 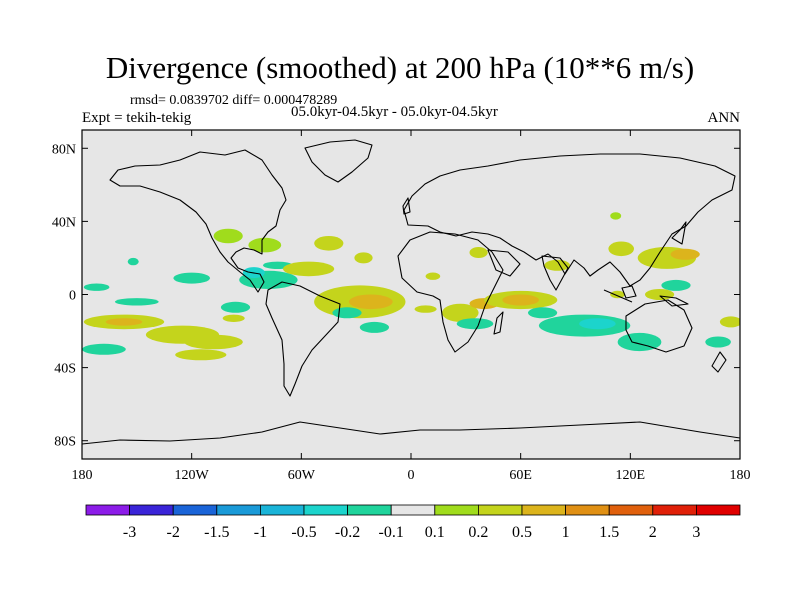 I want to click on coastline-eurasia, so click(x=569, y=220).